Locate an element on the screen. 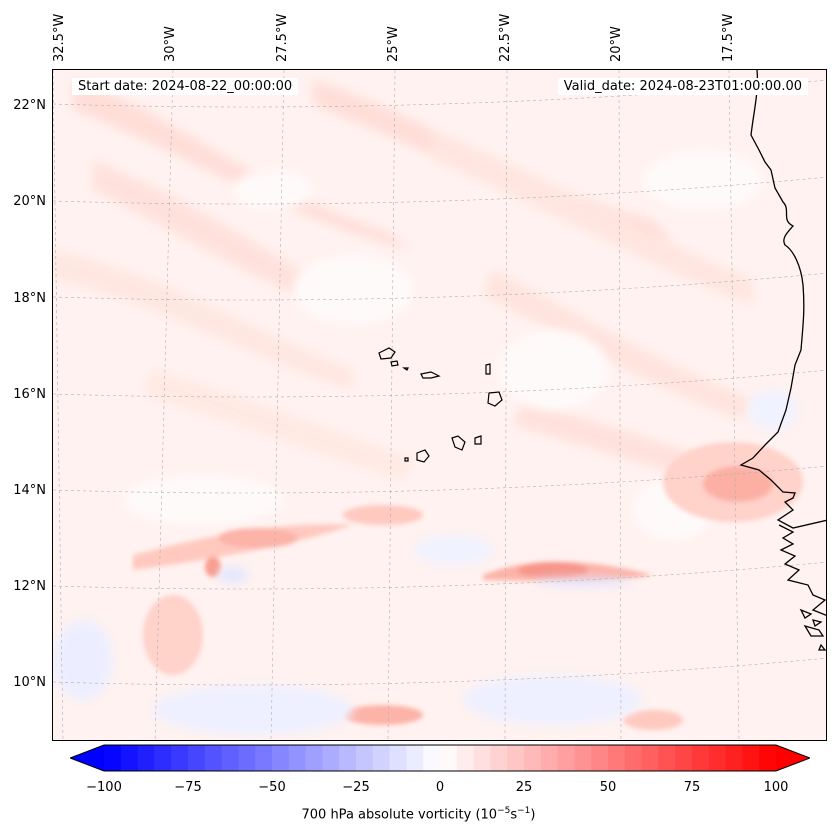  colorbar-segments is located at coordinates (440, 758).